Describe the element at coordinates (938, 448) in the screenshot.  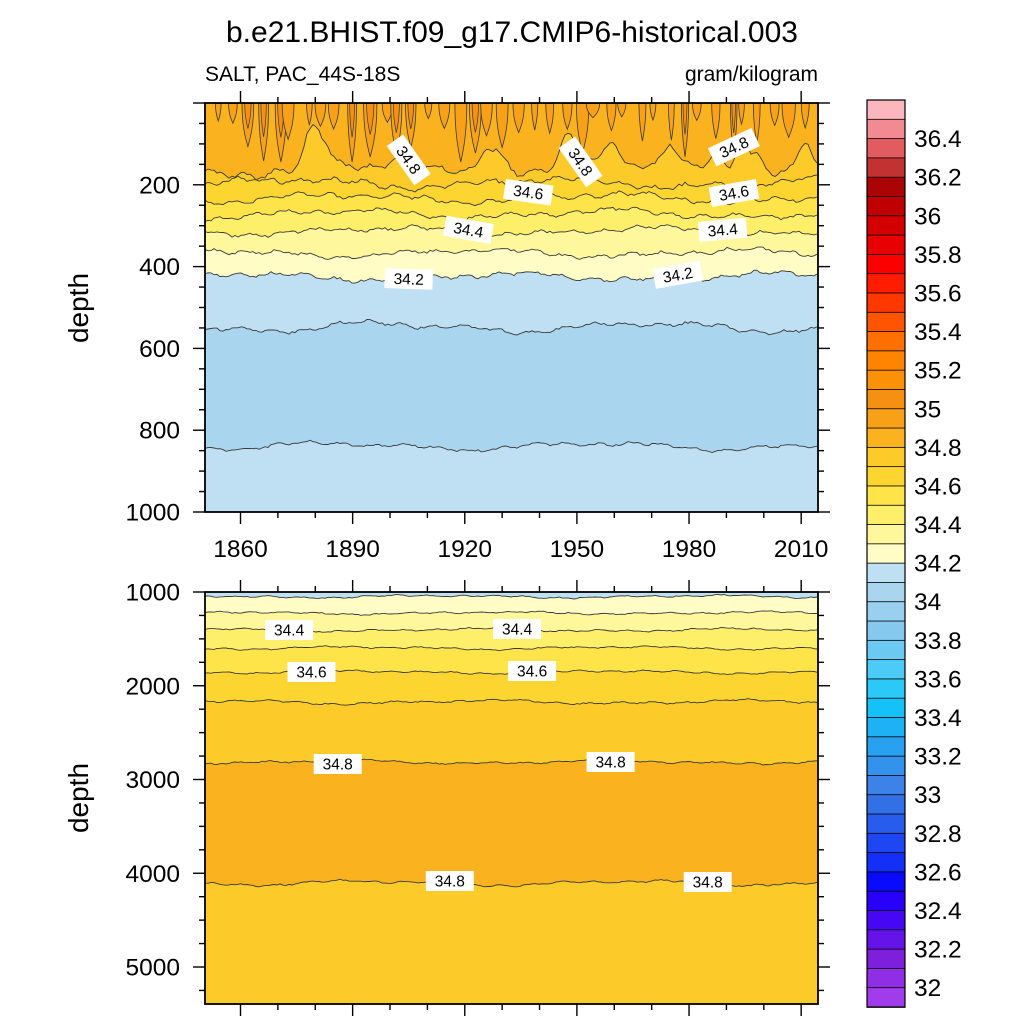
I see `colorbar-tick-label: 34.8` at that location.